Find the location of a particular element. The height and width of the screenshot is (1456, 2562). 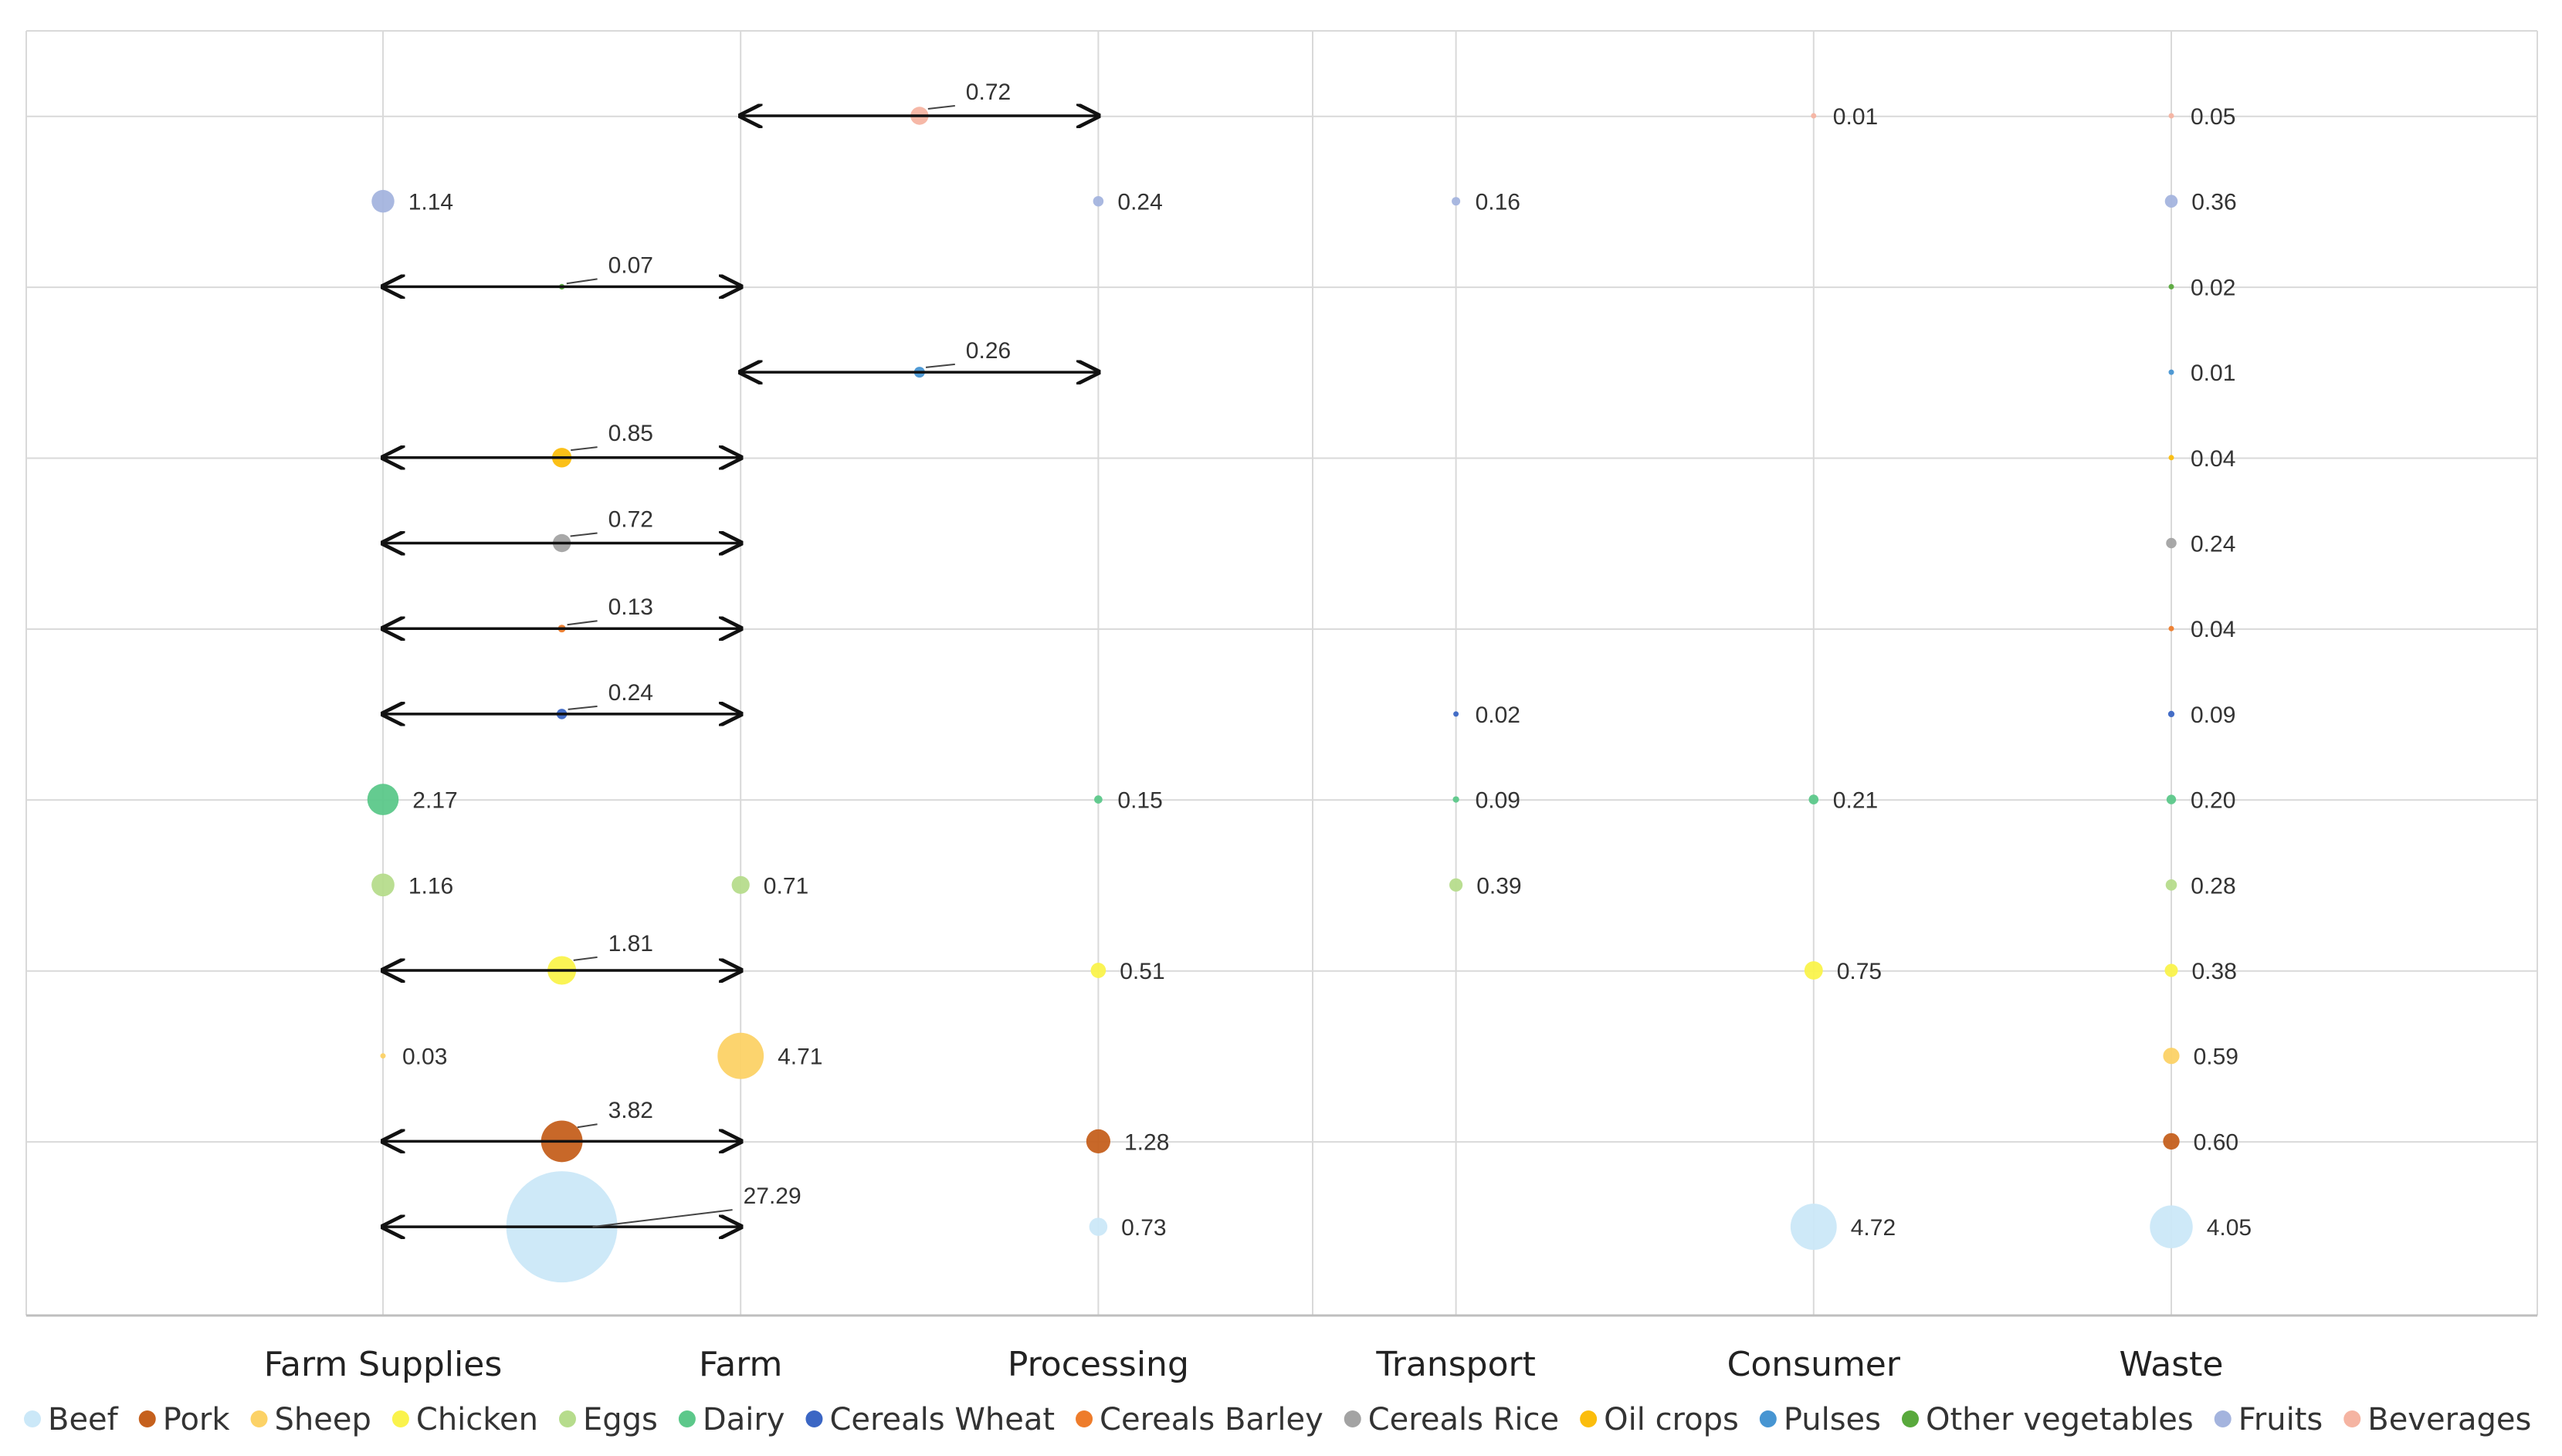

legend-item-eggs: Eggs is located at coordinates (608, 1419).